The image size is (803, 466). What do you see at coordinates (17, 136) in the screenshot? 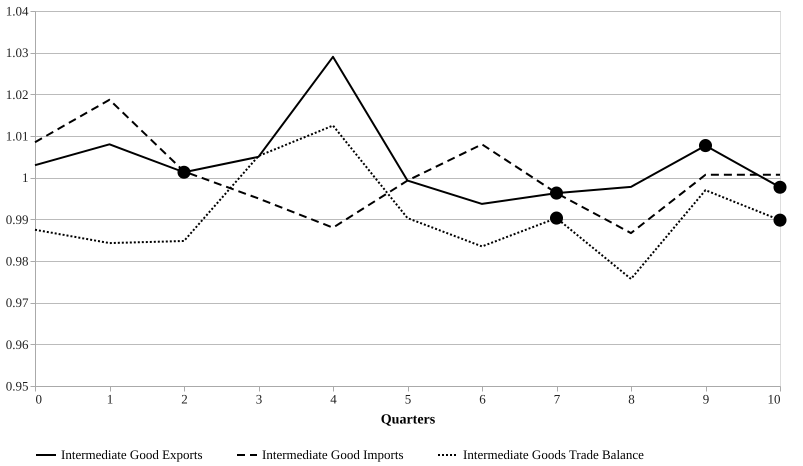
I see `y-tick-label: 1.01` at bounding box center [17, 136].